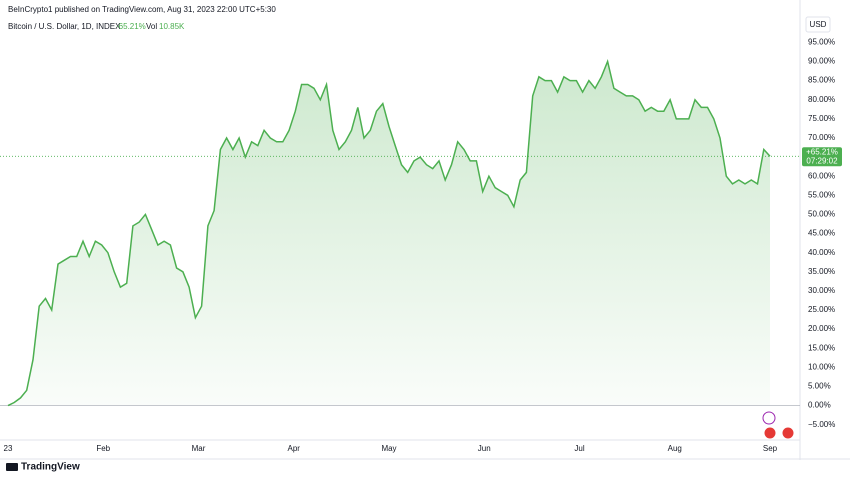  I want to click on brand: TradingView, so click(50, 467).